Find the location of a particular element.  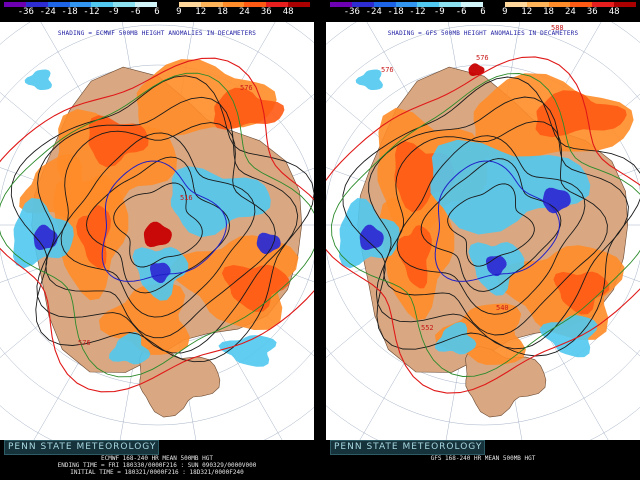

positive-anomaly is located at coordinates (144, 319).